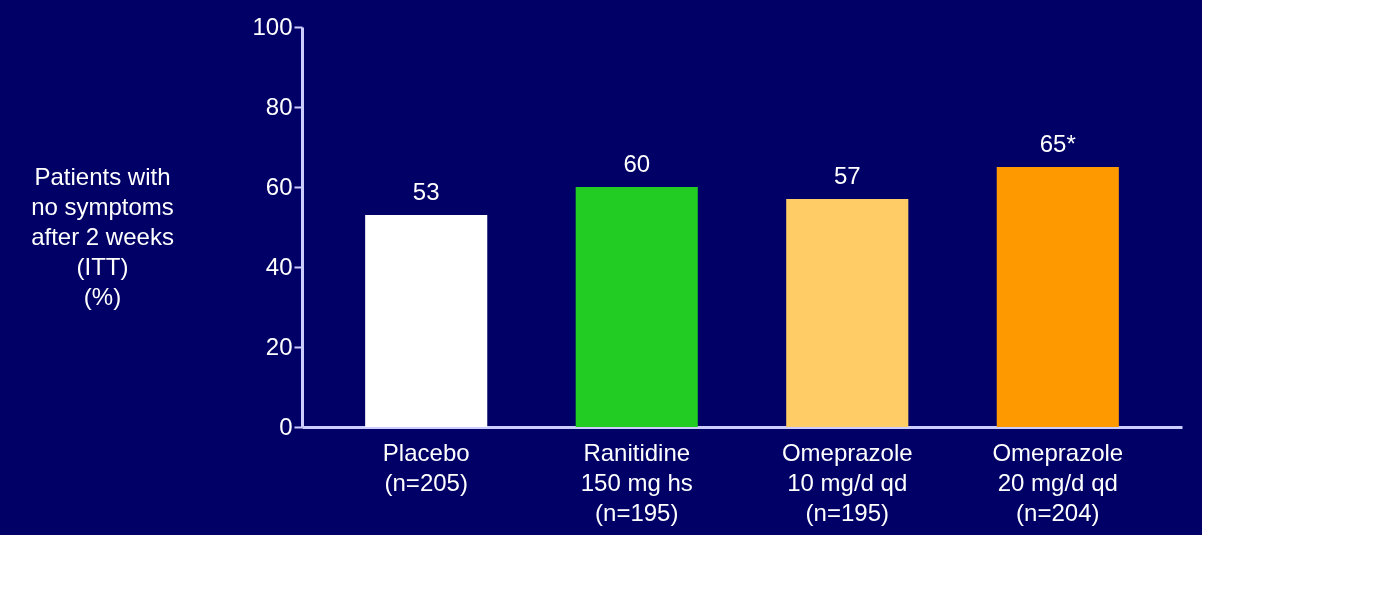  I want to click on x-tick-label: Ranitidine 150 mg hs (n=195), so click(636, 482).